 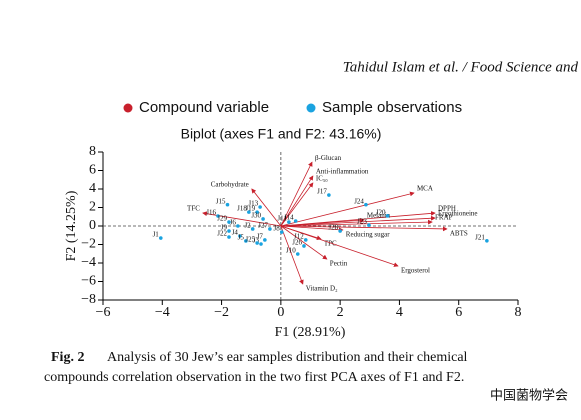 I want to click on sample-label: J11, so click(x=282, y=219).